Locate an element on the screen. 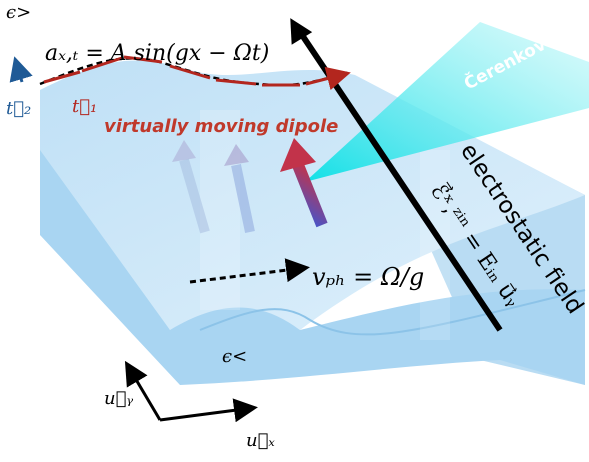  ux-label: u⃗ₓ is located at coordinates (260, 440).